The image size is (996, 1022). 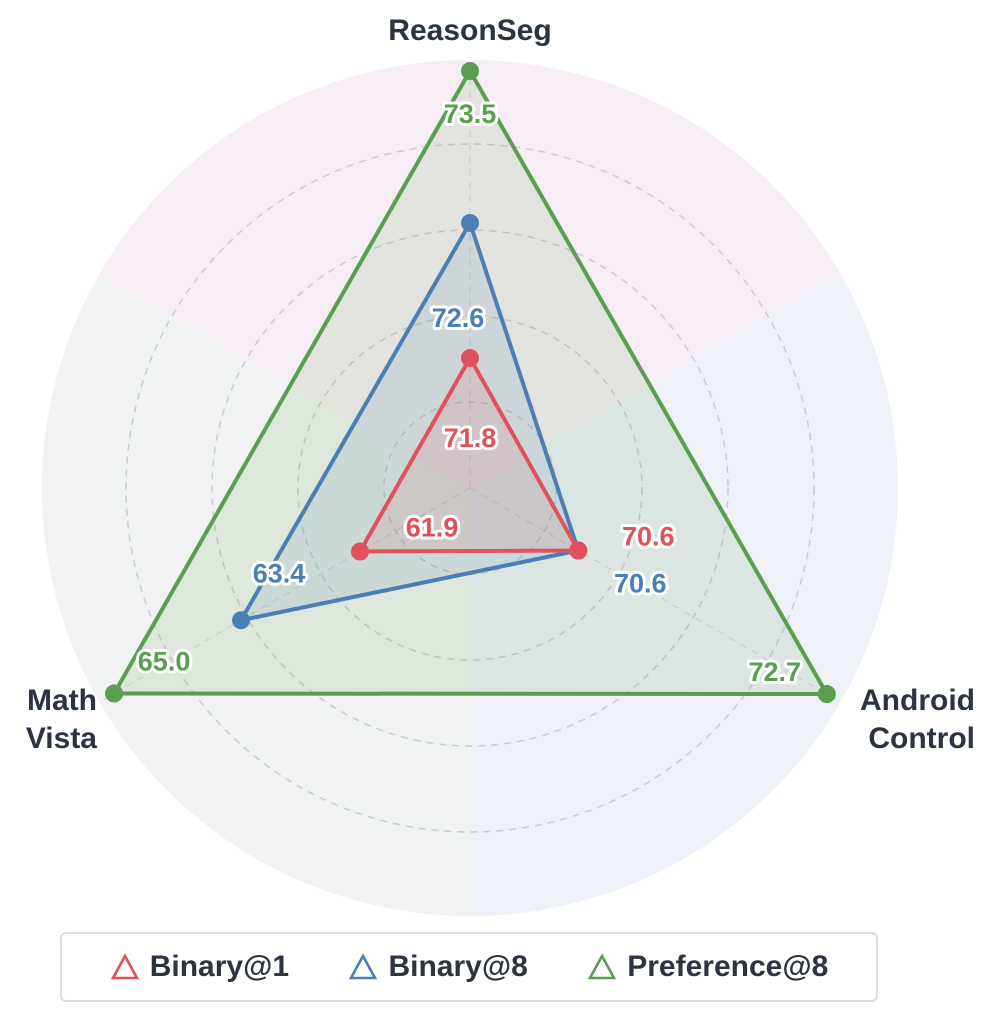 I want to click on axis-label-line: Android, so click(x=917, y=700).